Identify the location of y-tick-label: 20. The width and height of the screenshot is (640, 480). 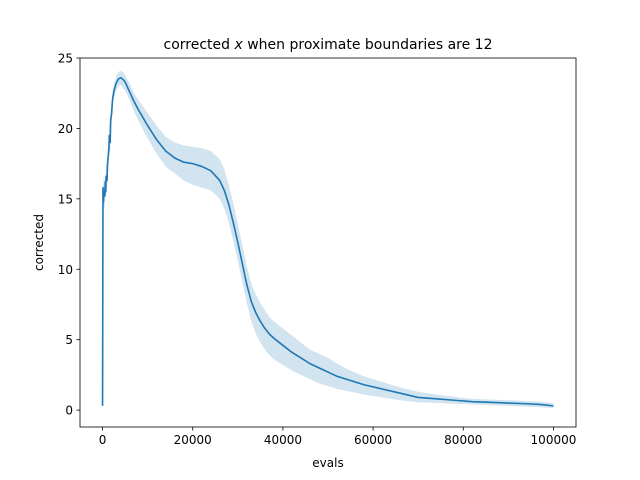
(65, 129).